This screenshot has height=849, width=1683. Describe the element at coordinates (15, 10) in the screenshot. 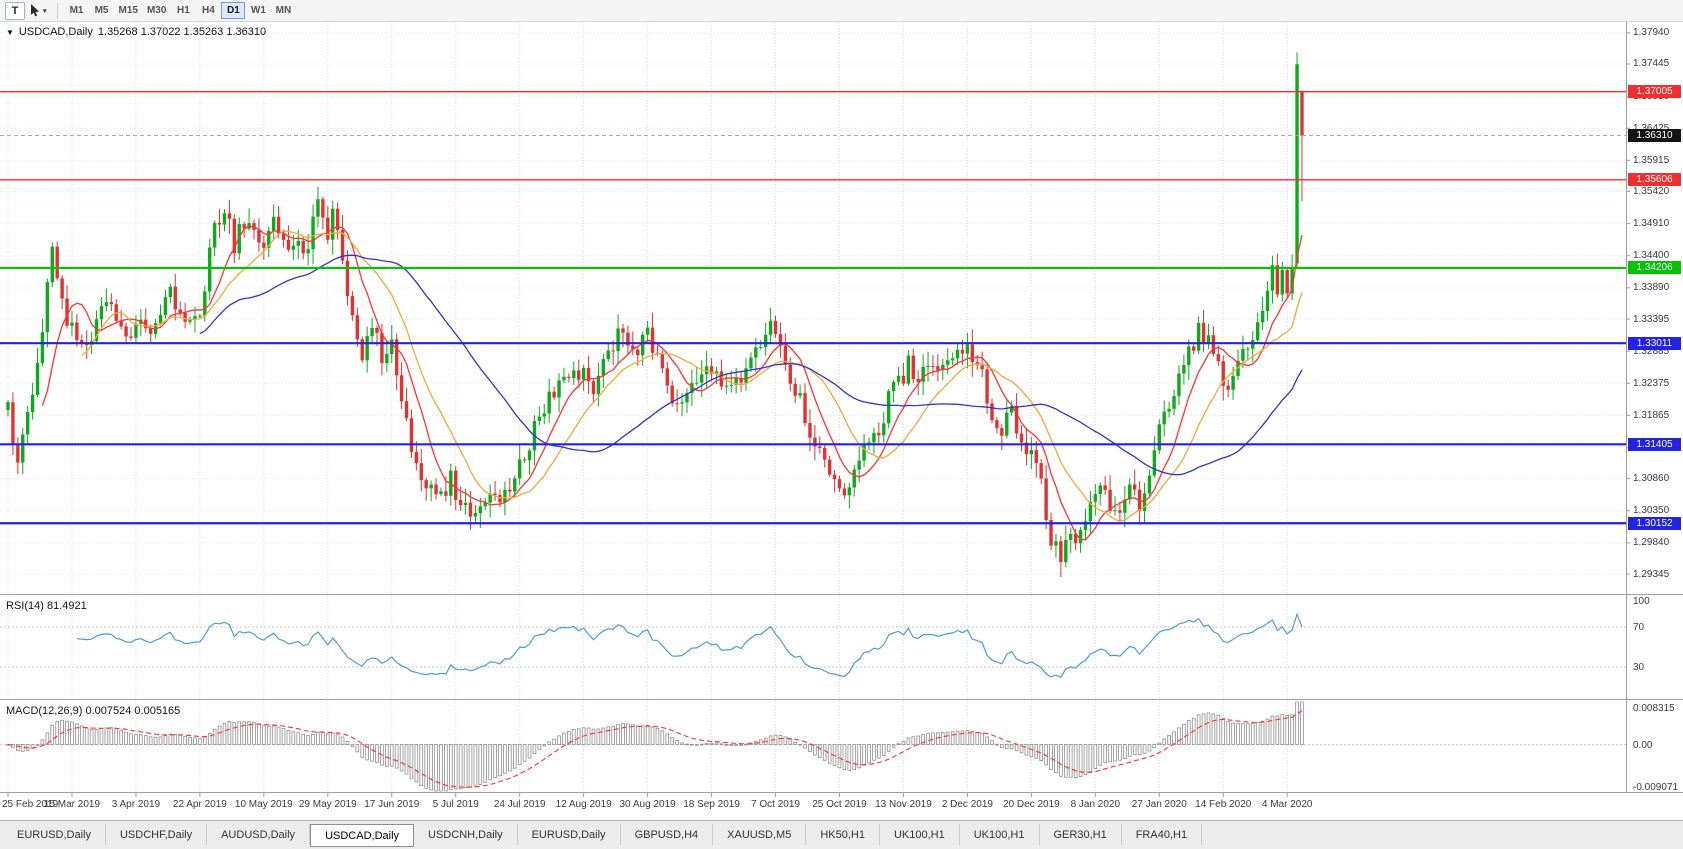

I see `text-tool-button: T` at that location.